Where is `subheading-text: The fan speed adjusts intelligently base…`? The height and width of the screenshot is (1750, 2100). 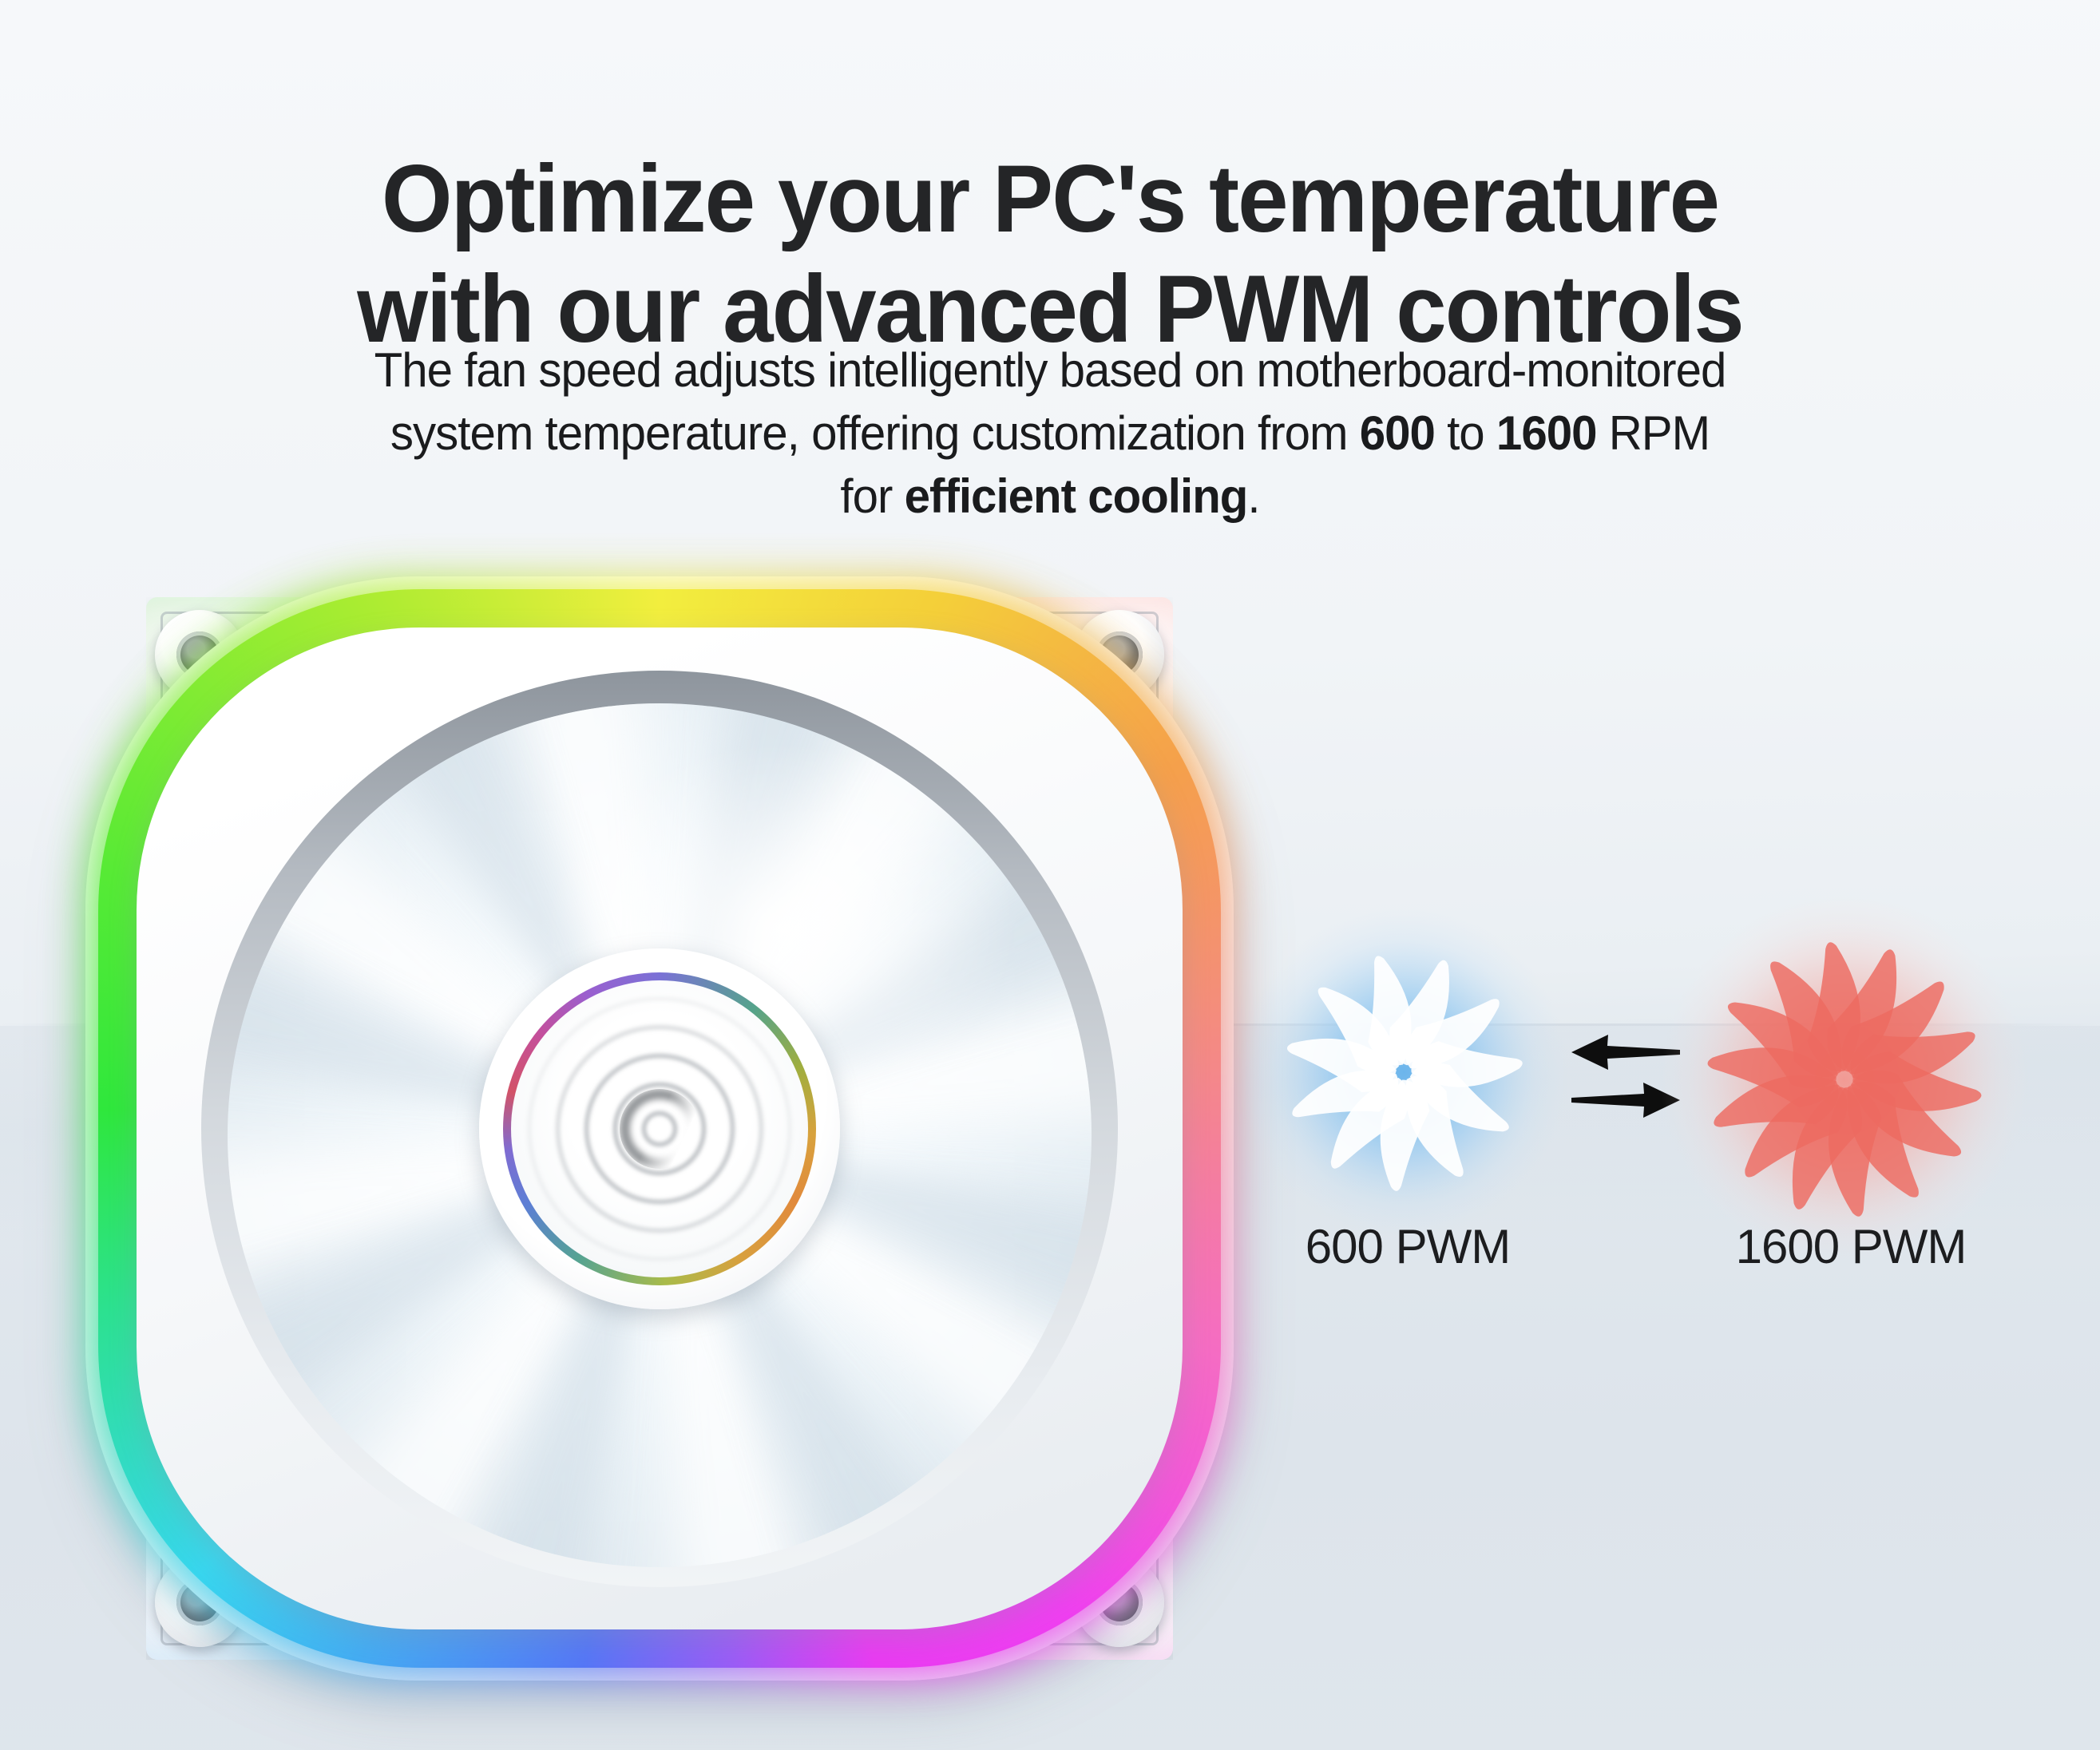
subheading-text: The fan speed adjusts intelligently base… is located at coordinates (1050, 370).